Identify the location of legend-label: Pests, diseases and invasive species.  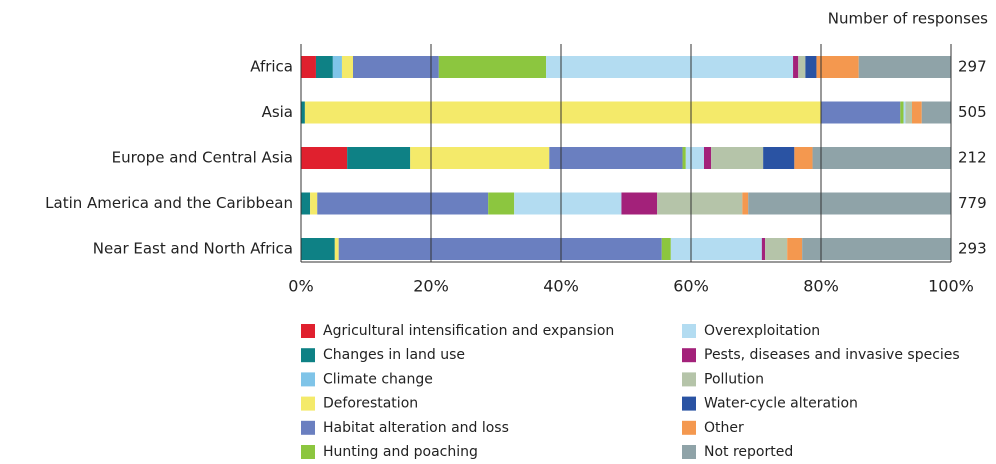
(832, 355).